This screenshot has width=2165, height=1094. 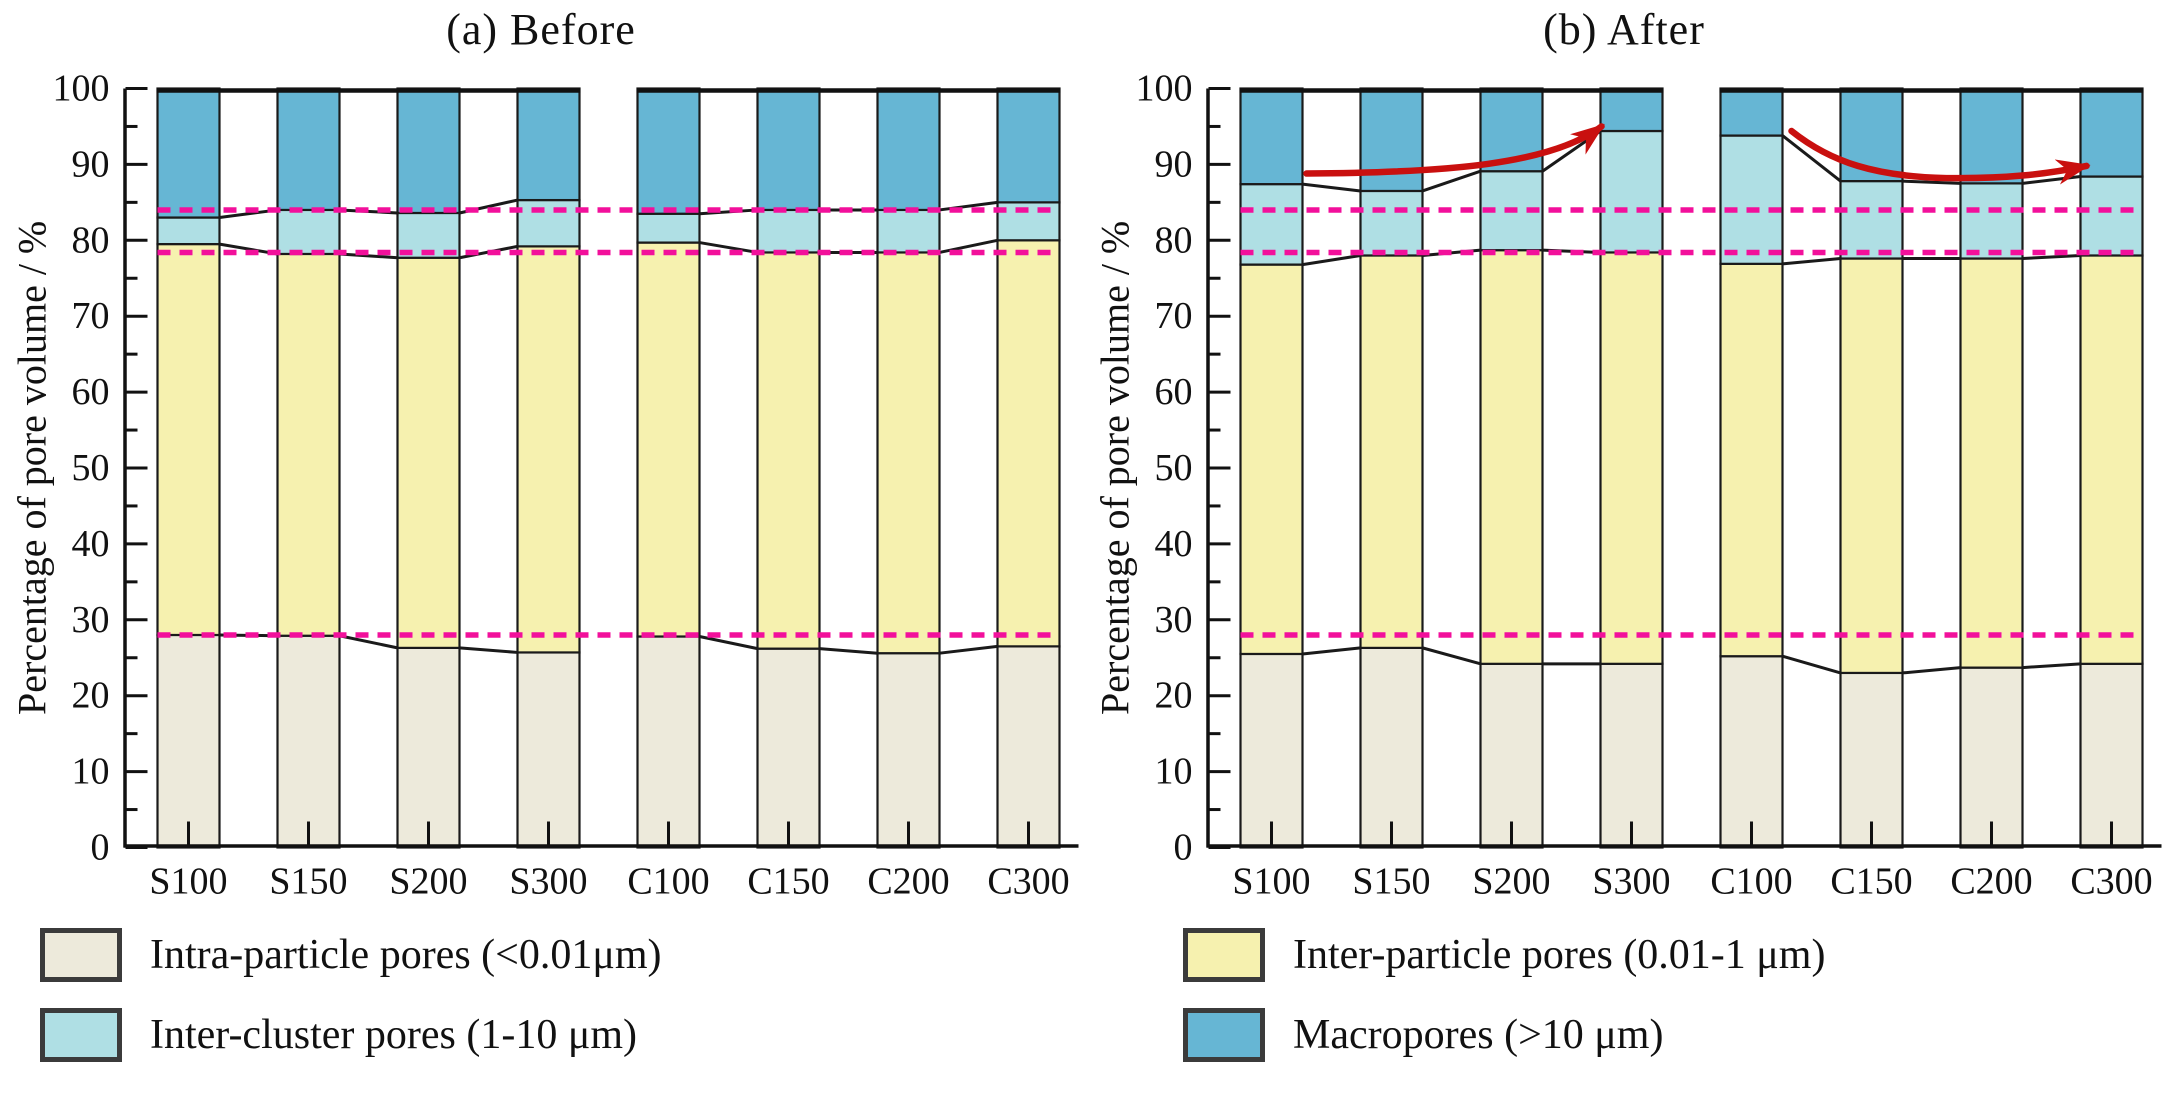 What do you see at coordinates (406, 955) in the screenshot?
I see `legend-label: Intra-particle pores (<0.01μm)` at bounding box center [406, 955].